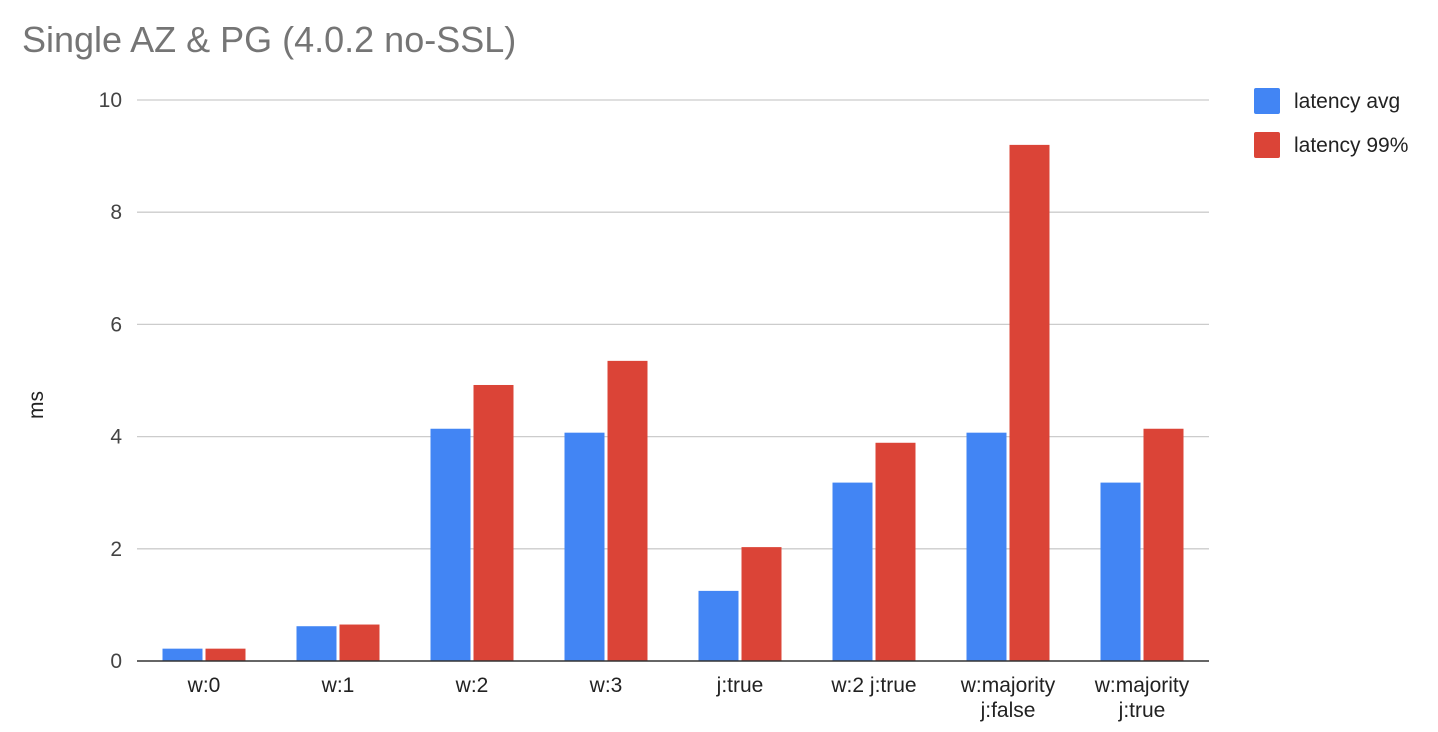 This screenshot has height=732, width=1438. What do you see at coordinates (116, 437) in the screenshot?
I see `y-tick-label: 4` at bounding box center [116, 437].